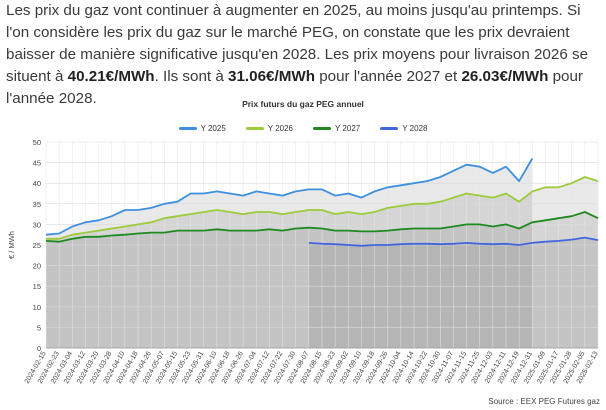 The image size is (606, 410). What do you see at coordinates (37, 163) in the screenshot?
I see `y-tick-label: 45` at bounding box center [37, 163].